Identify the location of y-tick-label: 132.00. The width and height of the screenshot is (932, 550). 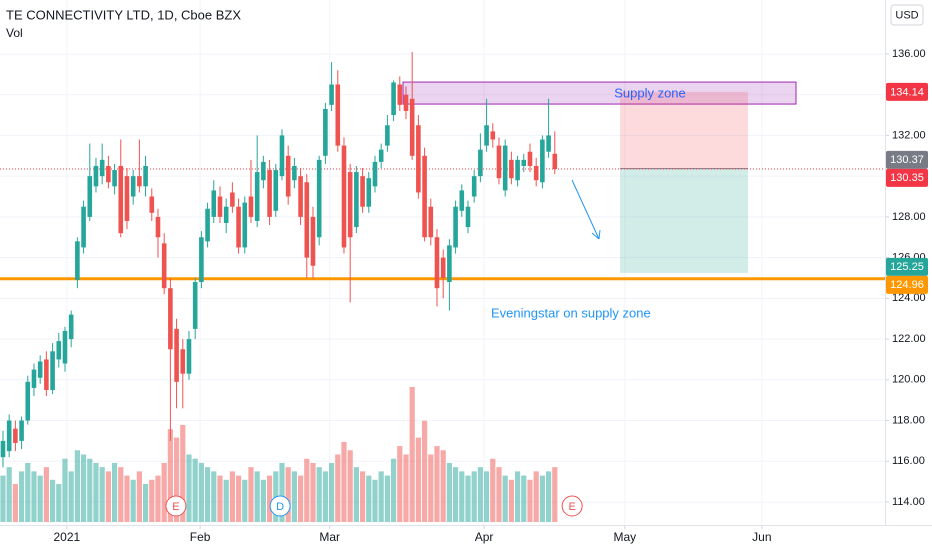
(909, 135).